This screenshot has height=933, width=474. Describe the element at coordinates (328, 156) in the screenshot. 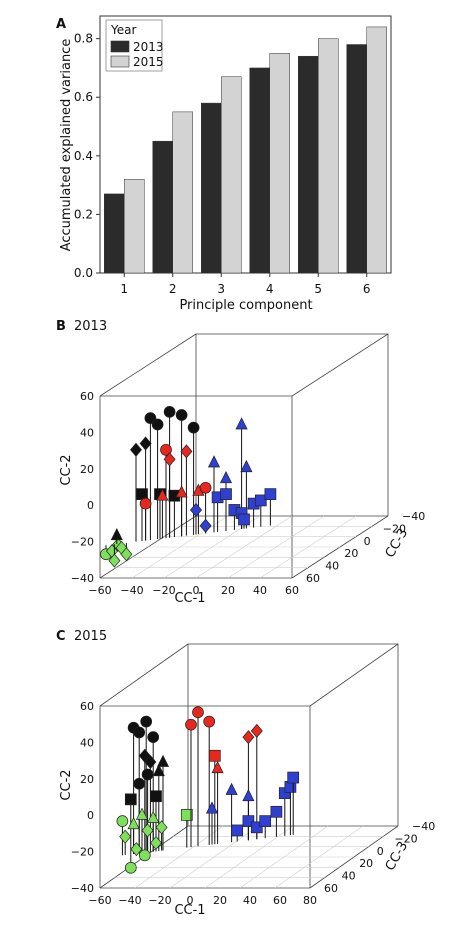

I see `bar-2015-pc5` at that location.